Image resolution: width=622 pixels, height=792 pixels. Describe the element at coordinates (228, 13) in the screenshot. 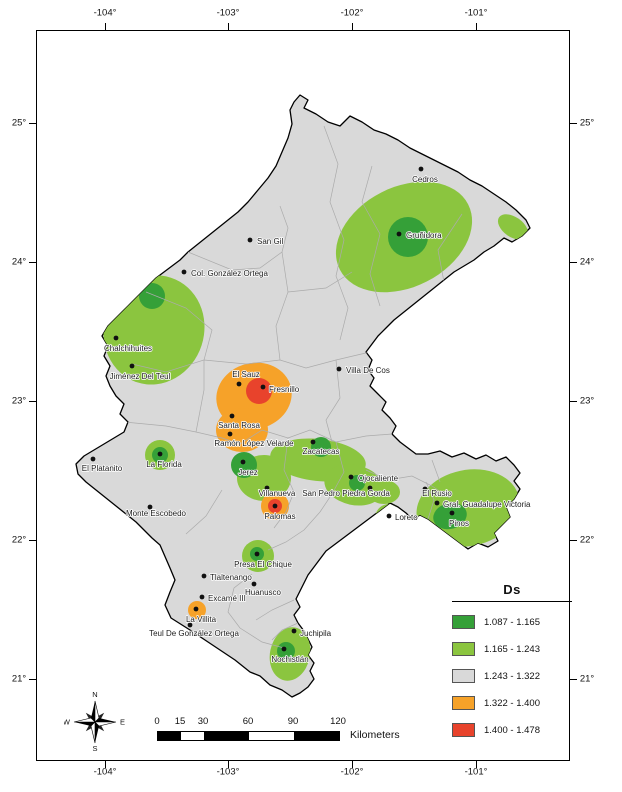

I see `axis-label-top: -103°` at that location.